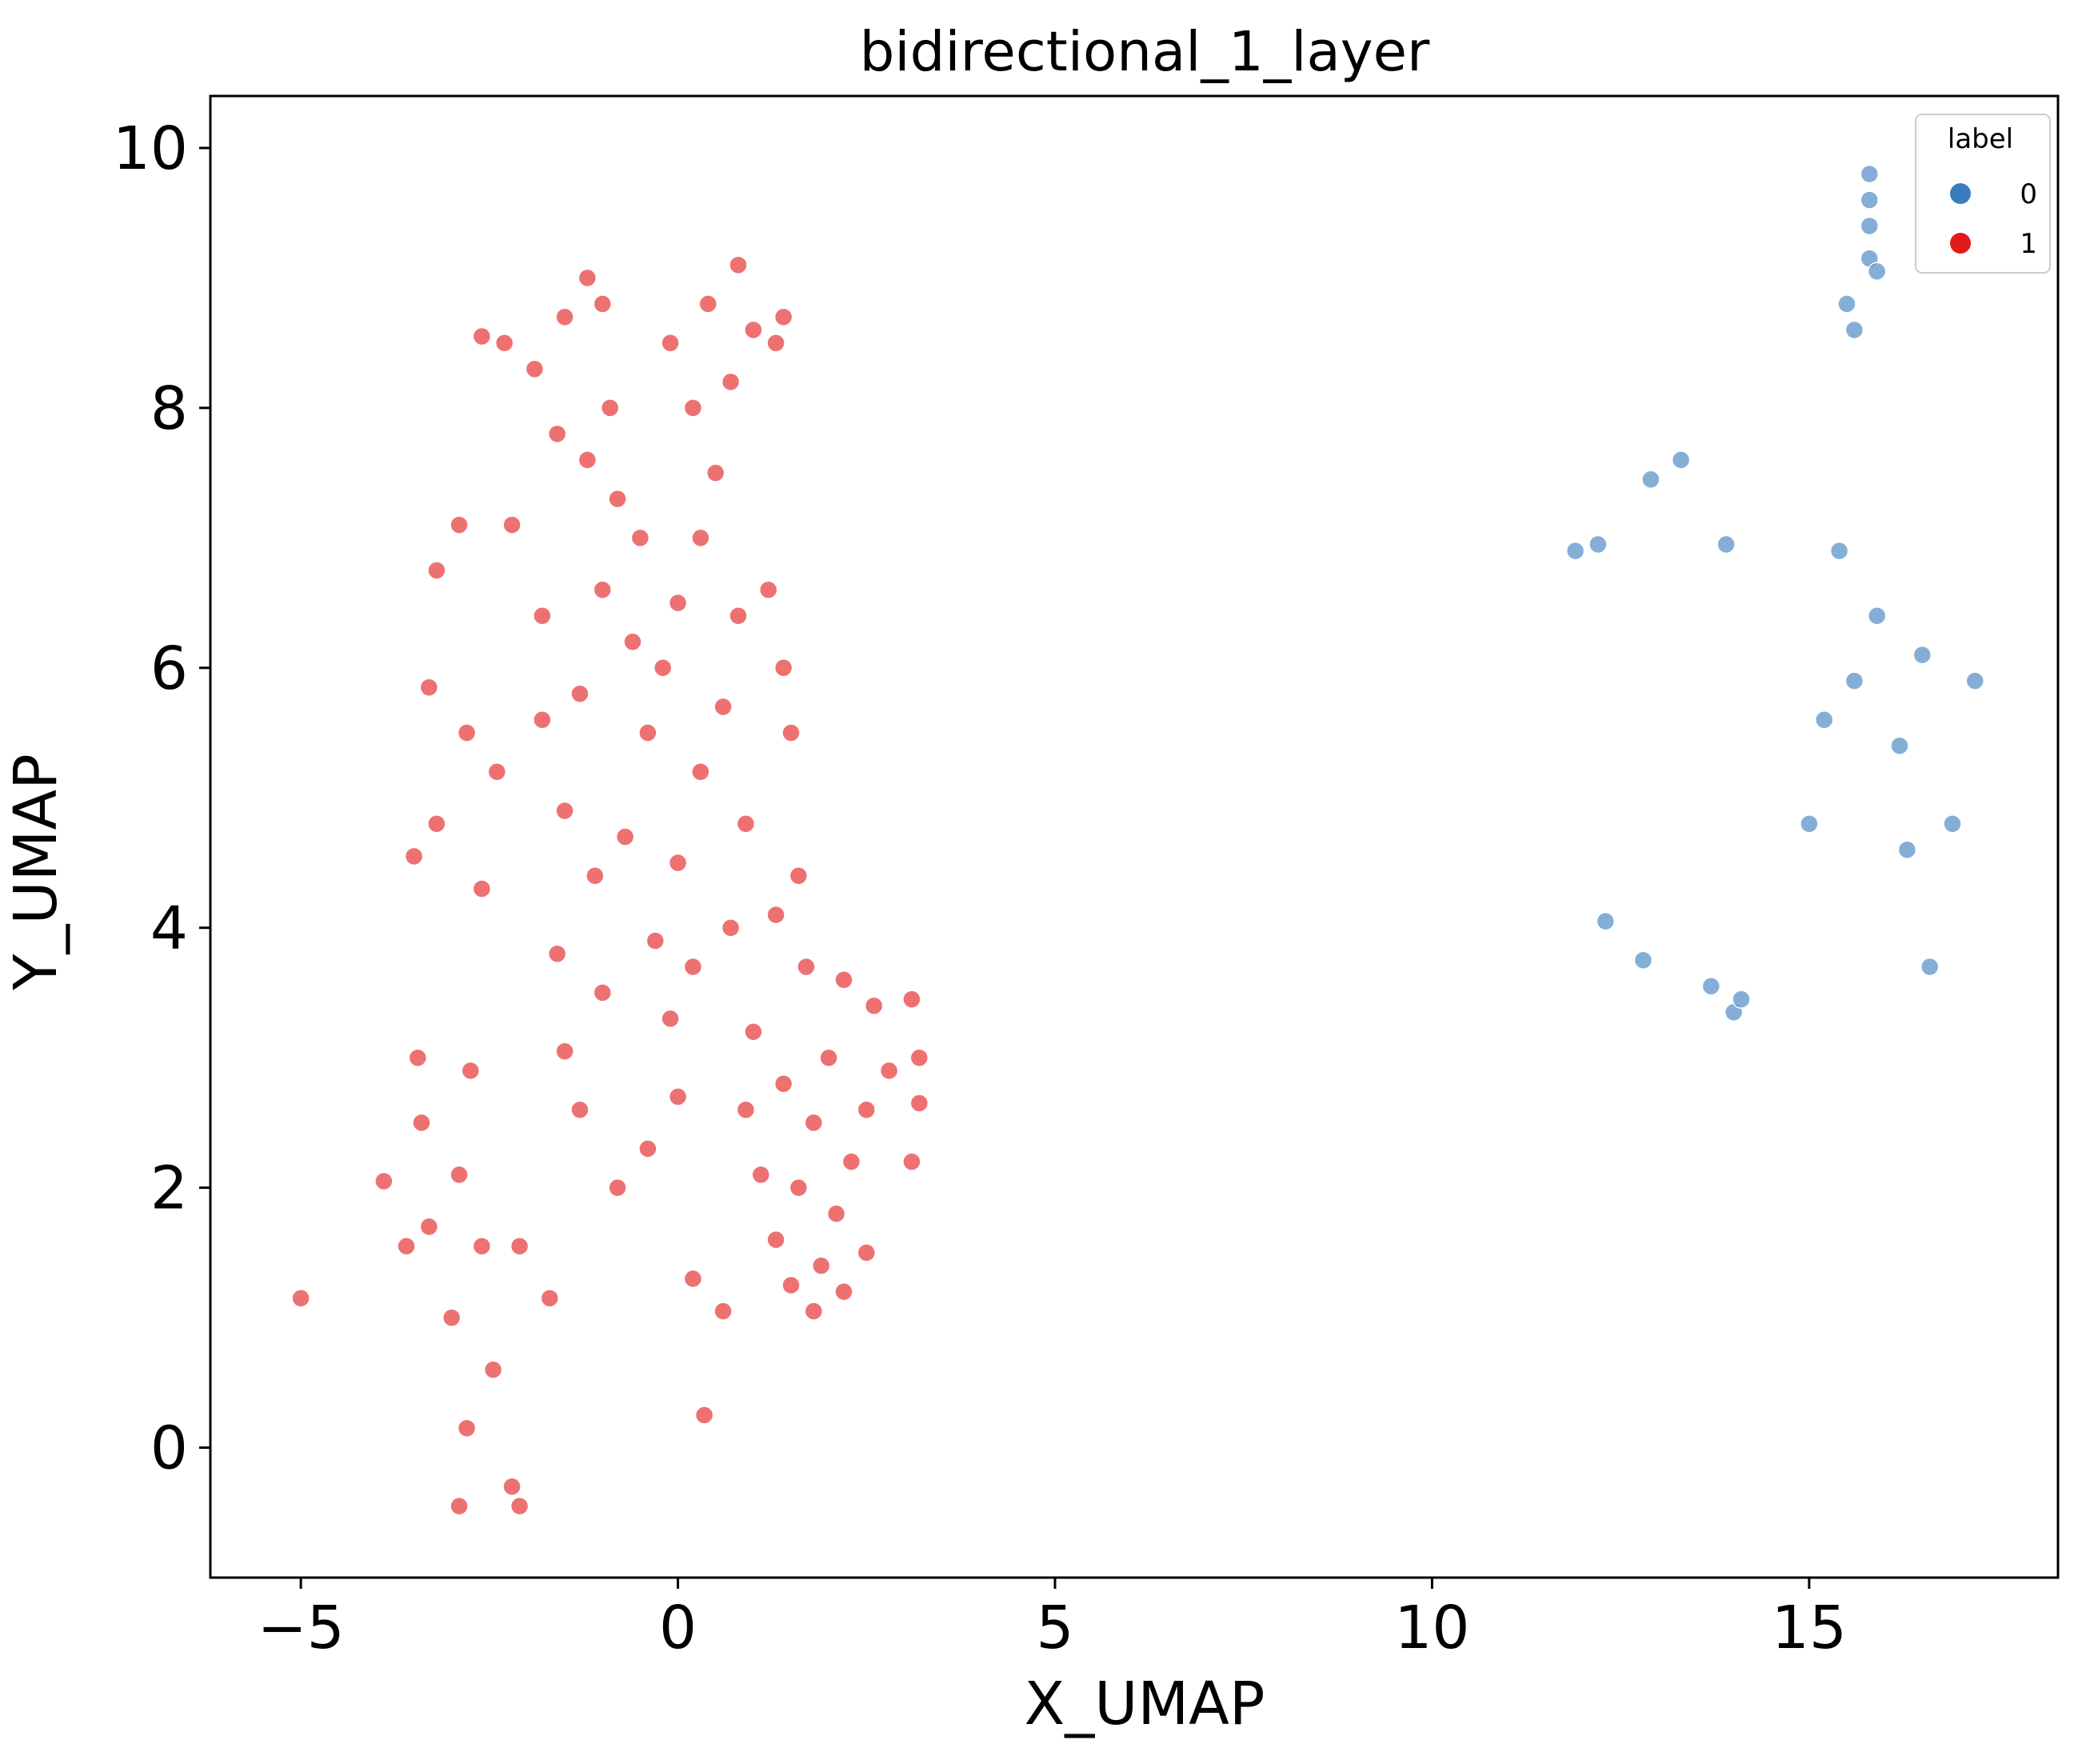 Image resolution: width=2094 pixels, height=1764 pixels. What do you see at coordinates (169, 408) in the screenshot?
I see `y-tick-label: 8` at bounding box center [169, 408].